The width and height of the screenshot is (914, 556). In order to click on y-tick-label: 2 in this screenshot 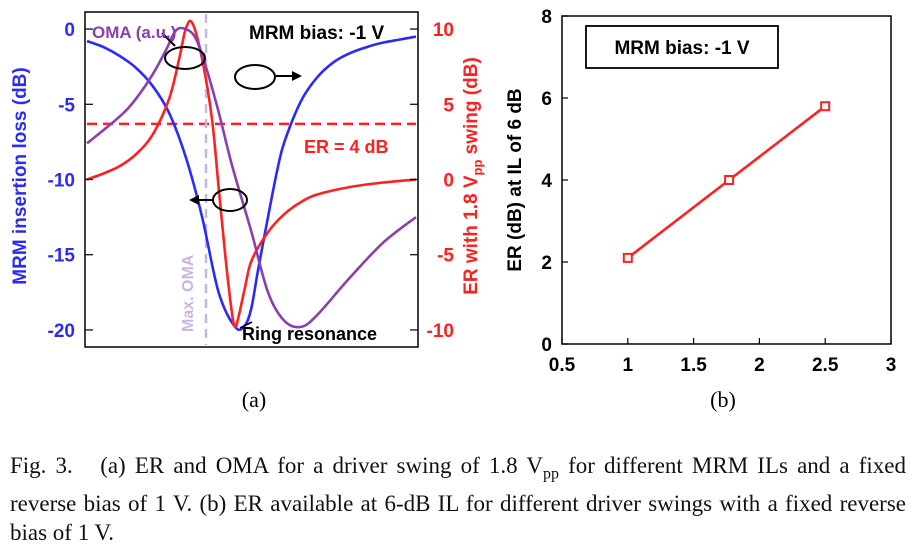, I will do `click(546, 263)`.